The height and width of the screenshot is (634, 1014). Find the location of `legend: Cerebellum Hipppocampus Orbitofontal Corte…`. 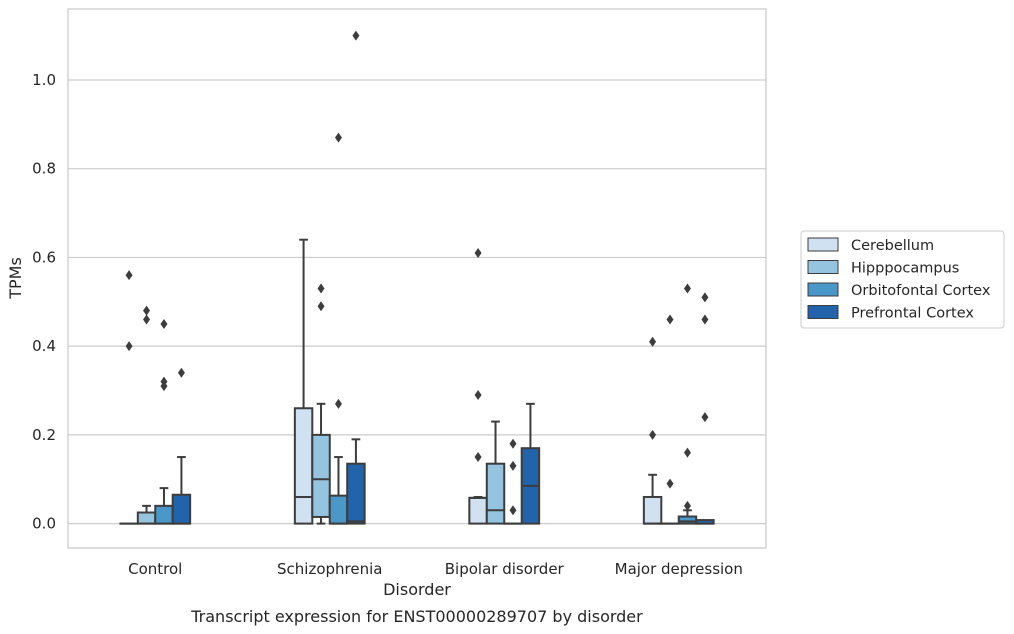

legend: Cerebellum Hipppocampus Orbitofontal Corte… is located at coordinates (902, 279).